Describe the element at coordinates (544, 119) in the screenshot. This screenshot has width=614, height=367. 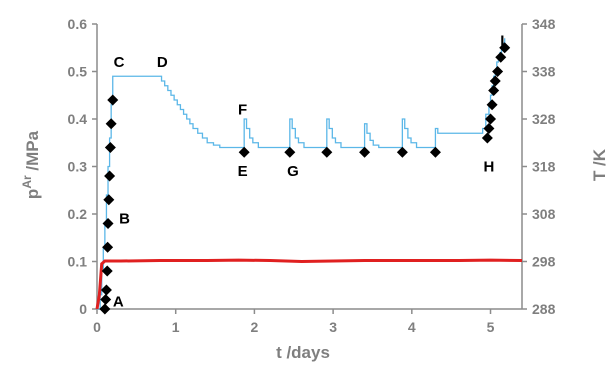
I see `y-right-tick-label: 328` at that location.